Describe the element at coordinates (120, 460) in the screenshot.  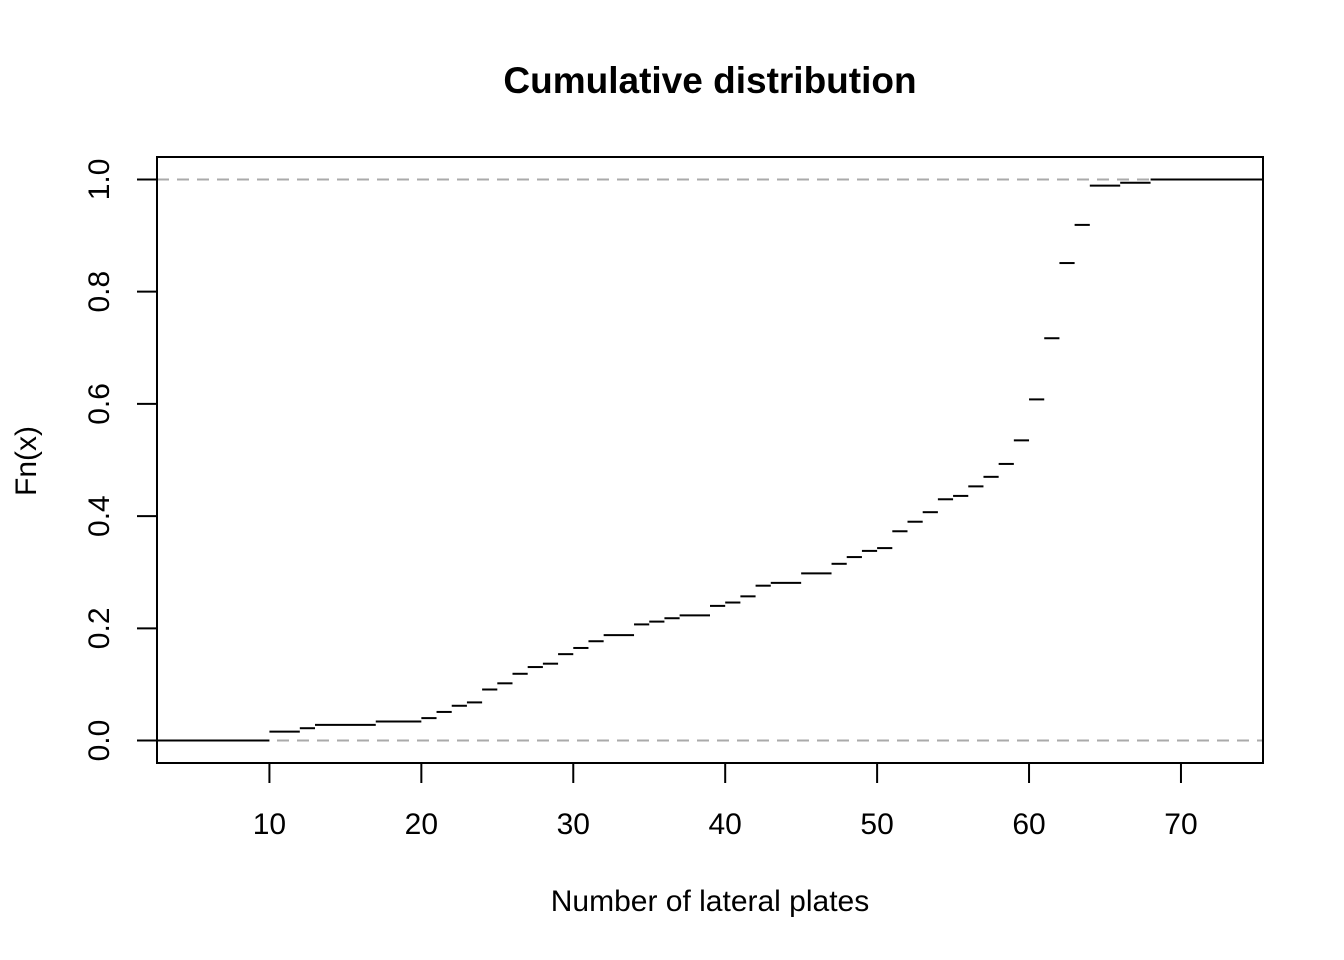
I see `y-axis: 0.0 0.2 0.4 0.6 0.8 1.0` at that location.